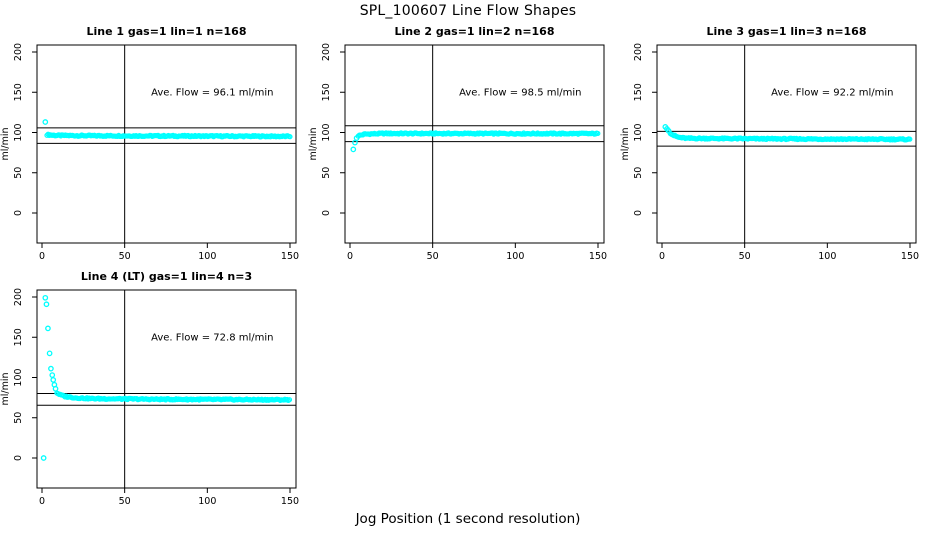 This screenshot has width=936, height=540. Describe the element at coordinates (520, 92) in the screenshot. I see `annotation-ave-flow: Ave. Flow = 98.5 ml/min` at that location.